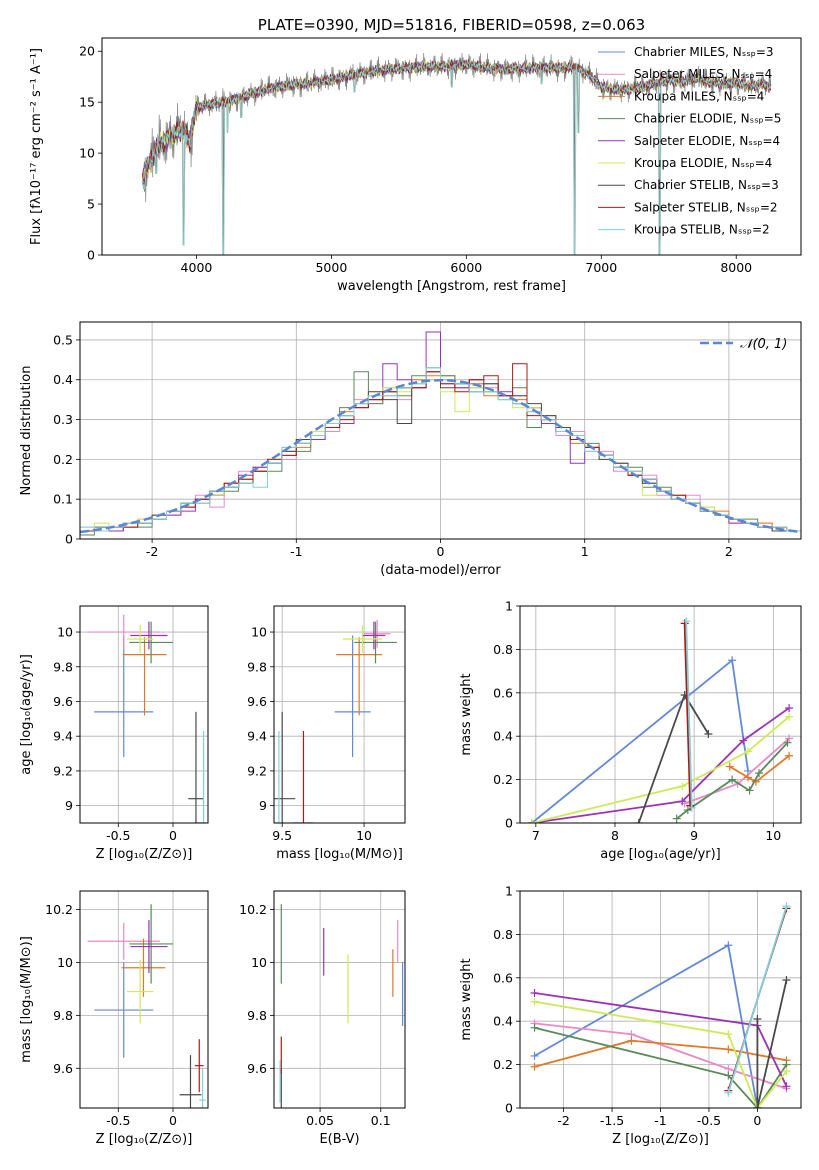 The width and height of the screenshot is (819, 1170). I want to click on x-axis-label: E(B-V), so click(339, 1139).